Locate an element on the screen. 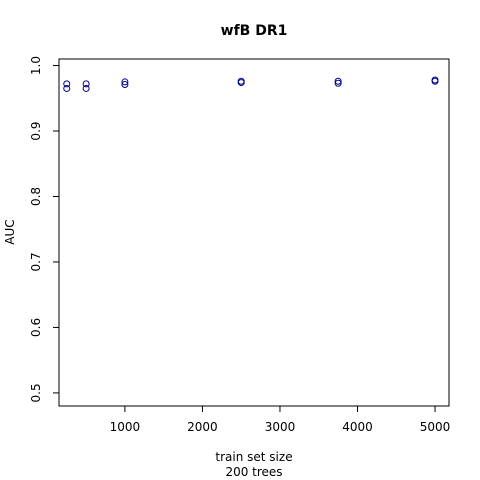 The height and width of the screenshot is (480, 480). y-axis: 0.5 0.6 0.7 0.8 0.9 1.0 is located at coordinates (44, 229).